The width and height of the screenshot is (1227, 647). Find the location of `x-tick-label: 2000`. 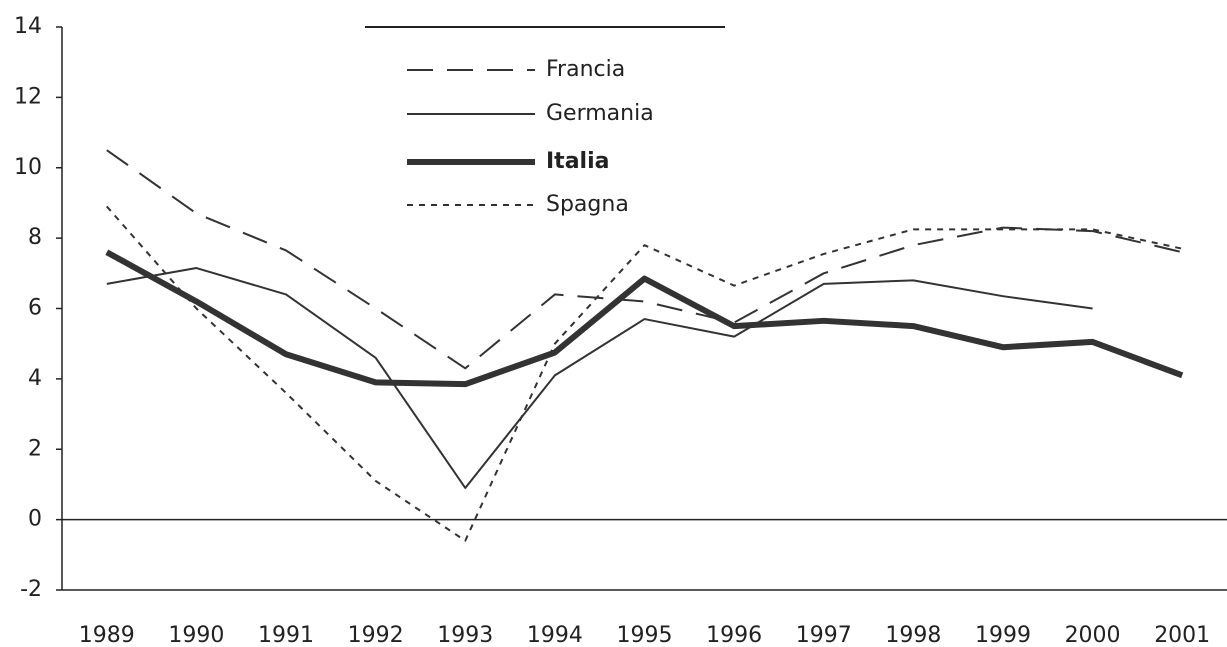

x-tick-label: 2000 is located at coordinates (1093, 635).